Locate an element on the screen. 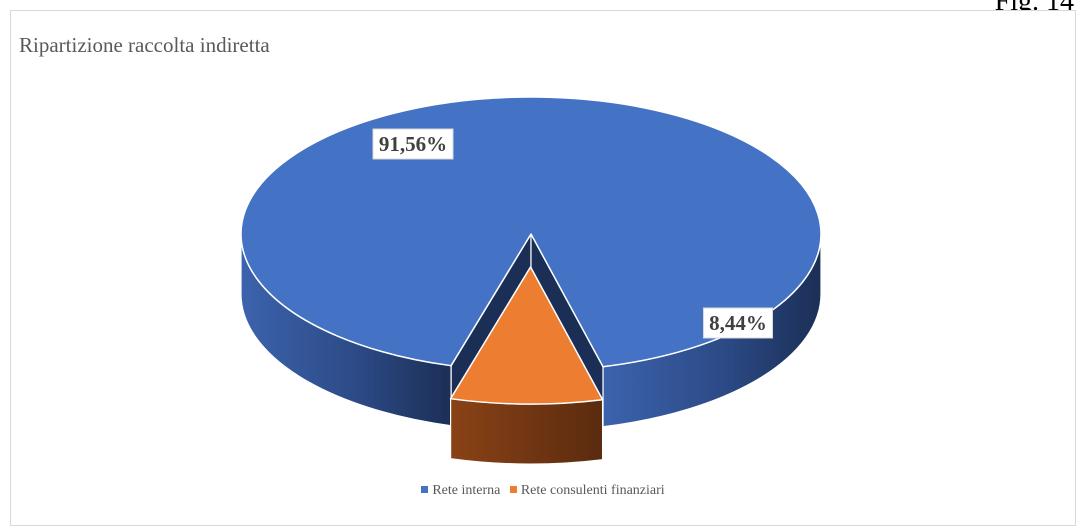 The width and height of the screenshot is (1078, 528). pie-slice-1-side is located at coordinates (527, 431).